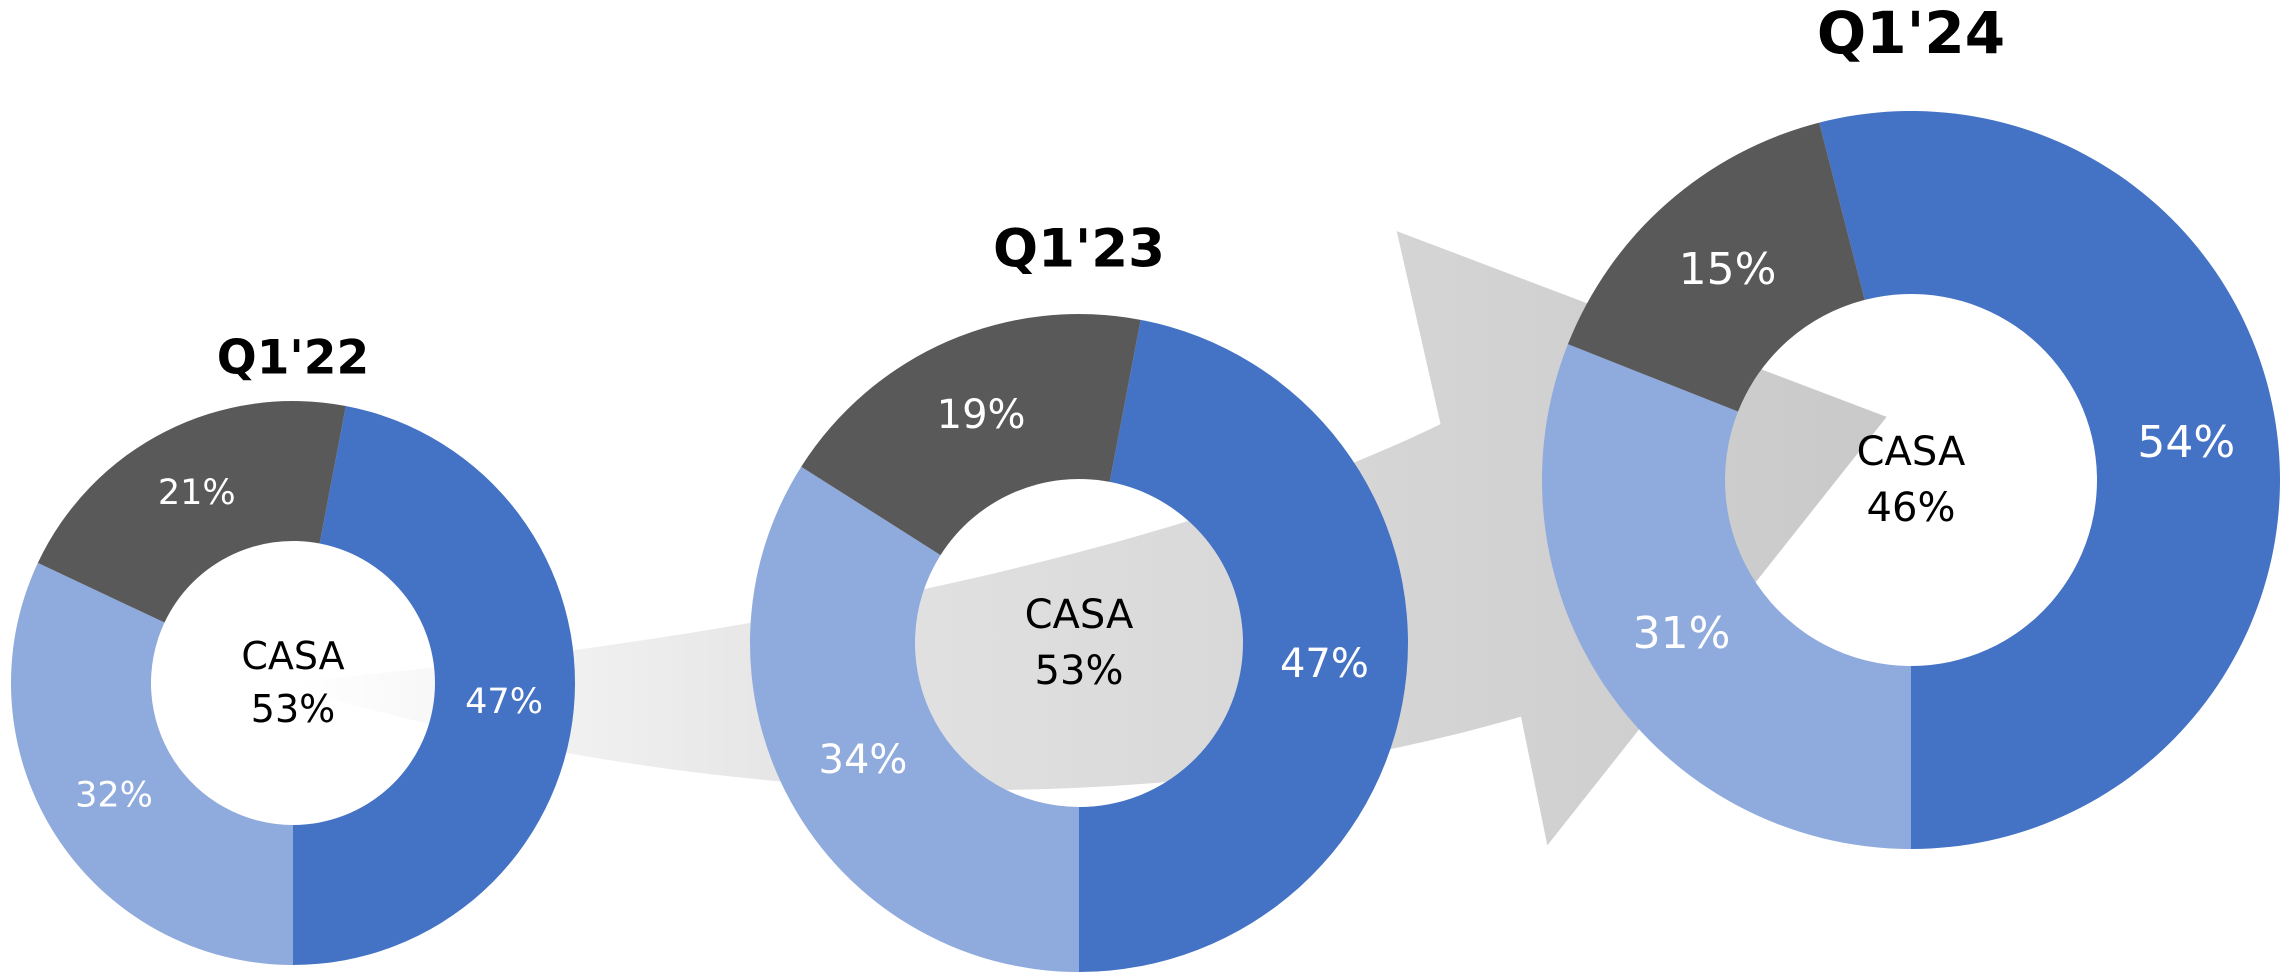 The image size is (2293, 978). I want to click on data-label: 54%, so click(2186, 442).